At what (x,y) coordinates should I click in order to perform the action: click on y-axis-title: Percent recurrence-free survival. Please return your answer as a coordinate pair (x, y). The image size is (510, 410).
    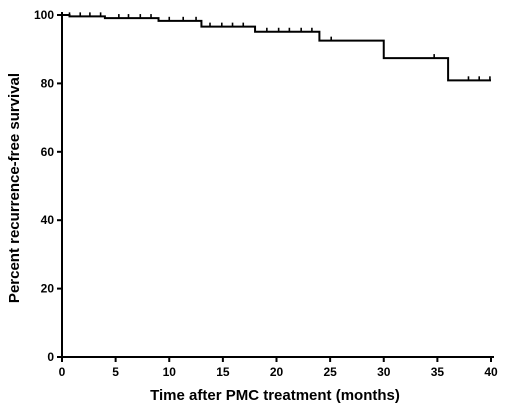
    Looking at the image, I should click on (14, 188).